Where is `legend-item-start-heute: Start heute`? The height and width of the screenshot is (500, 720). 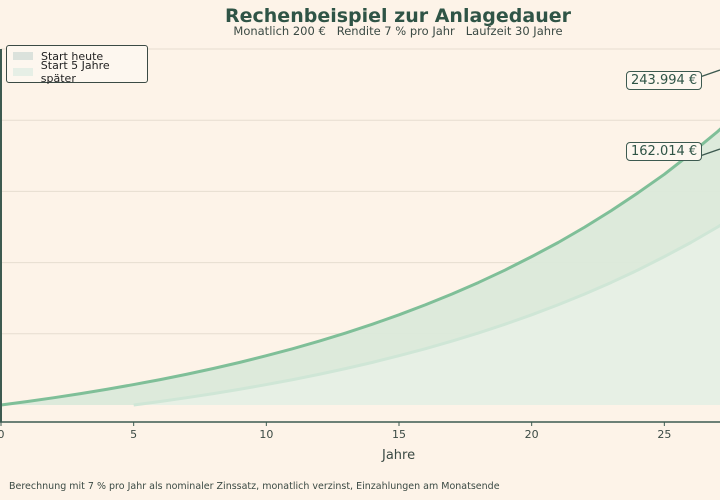 legend-item-start-heute: Start heute is located at coordinates (77, 56).